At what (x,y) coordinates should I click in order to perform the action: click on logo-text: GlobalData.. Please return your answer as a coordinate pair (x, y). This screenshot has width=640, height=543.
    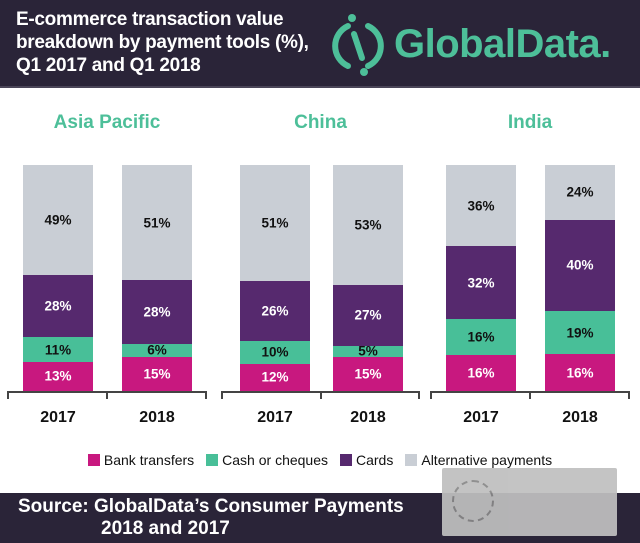
    Looking at the image, I should click on (502, 43).